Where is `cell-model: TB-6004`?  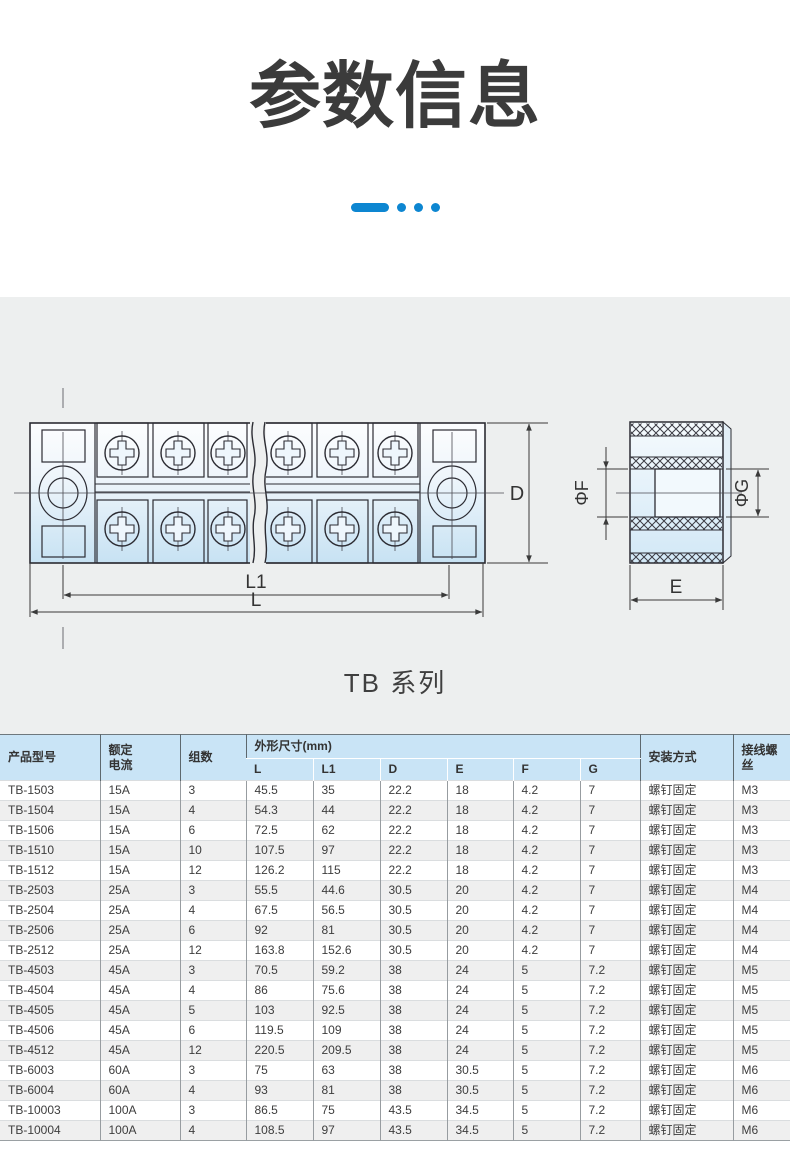
cell-model: TB-6004 is located at coordinates (50, 1090).